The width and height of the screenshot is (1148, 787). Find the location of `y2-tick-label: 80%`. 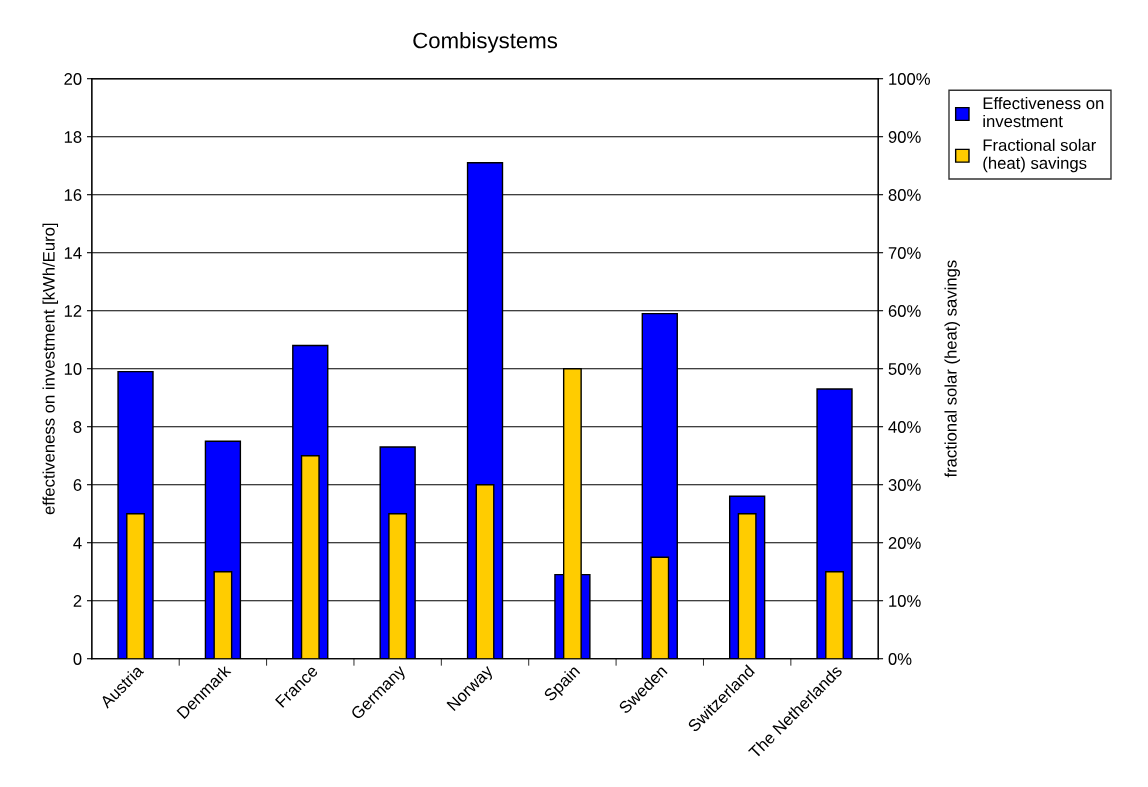

y2-tick-label: 80% is located at coordinates (904, 195).